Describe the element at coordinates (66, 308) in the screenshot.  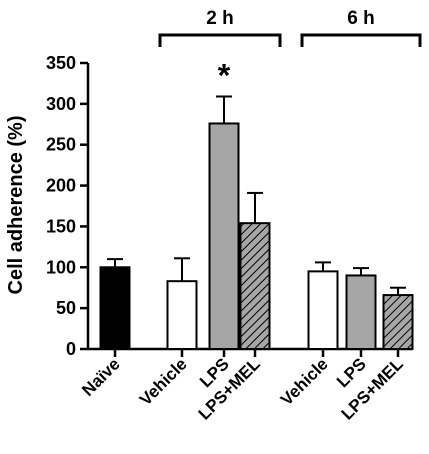
I see `y-tick-label: 50` at that location.